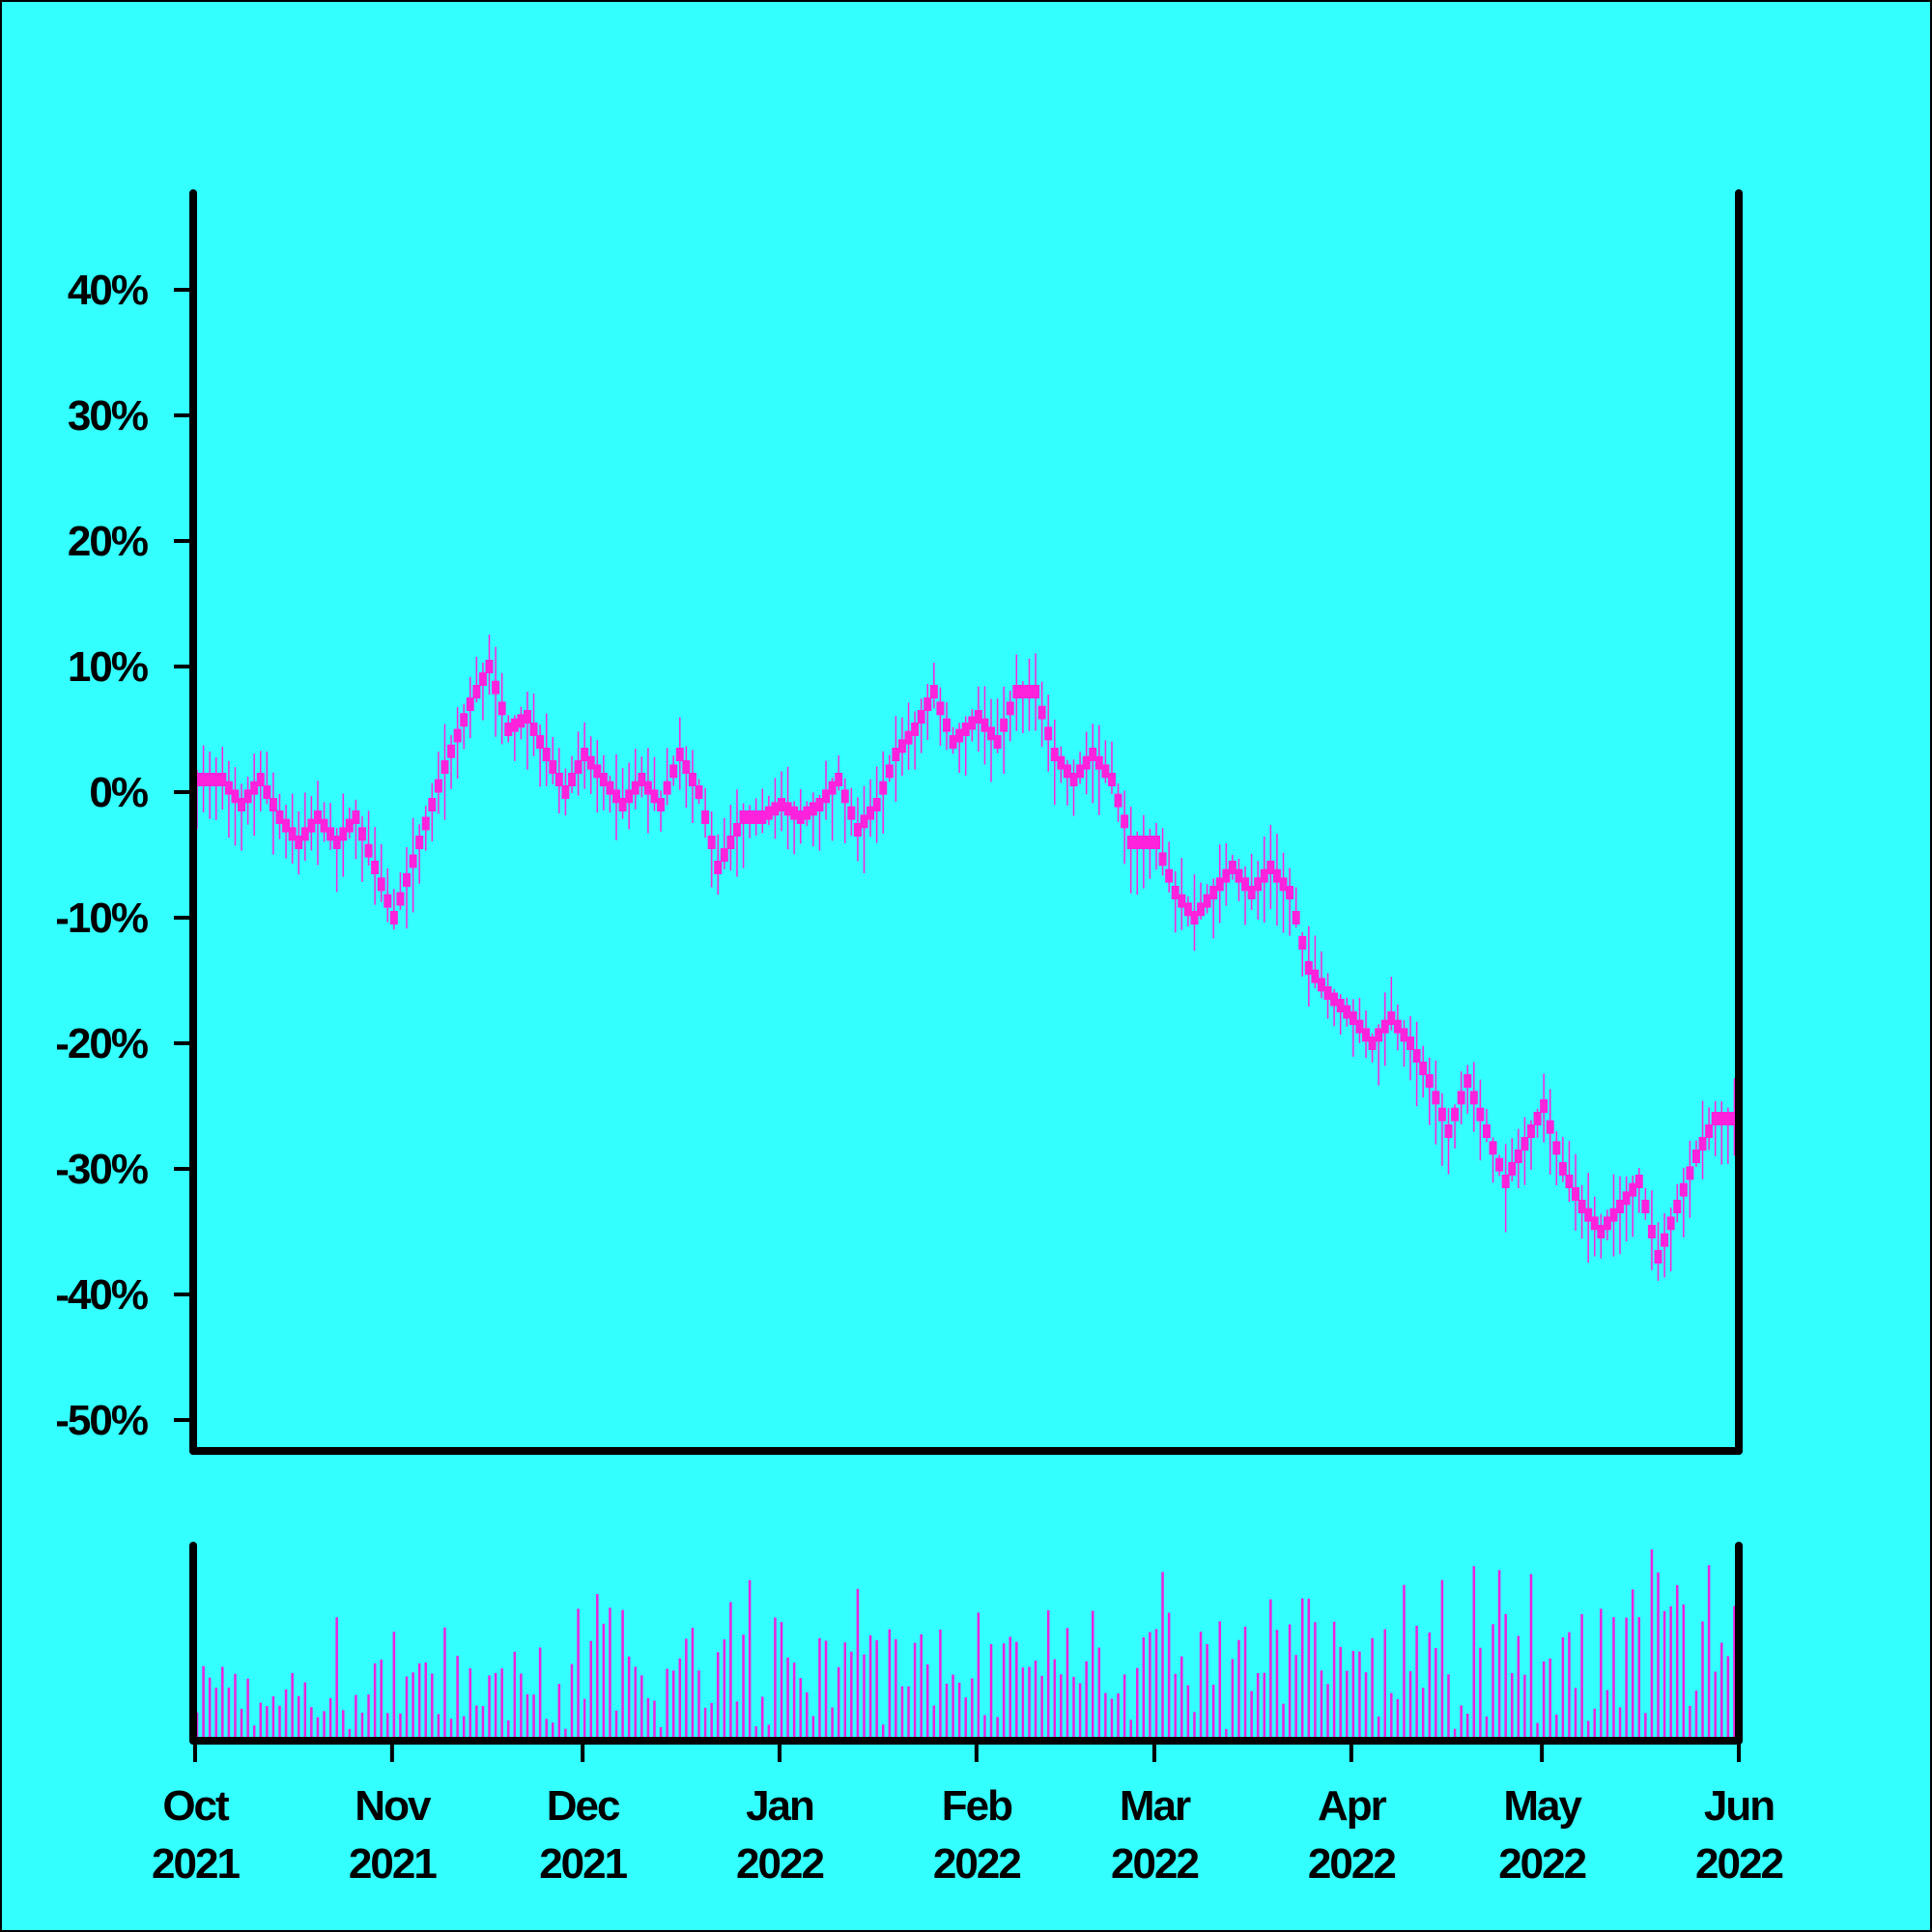  I want to click on x-tick-month-label: Apr, so click(1352, 1806).